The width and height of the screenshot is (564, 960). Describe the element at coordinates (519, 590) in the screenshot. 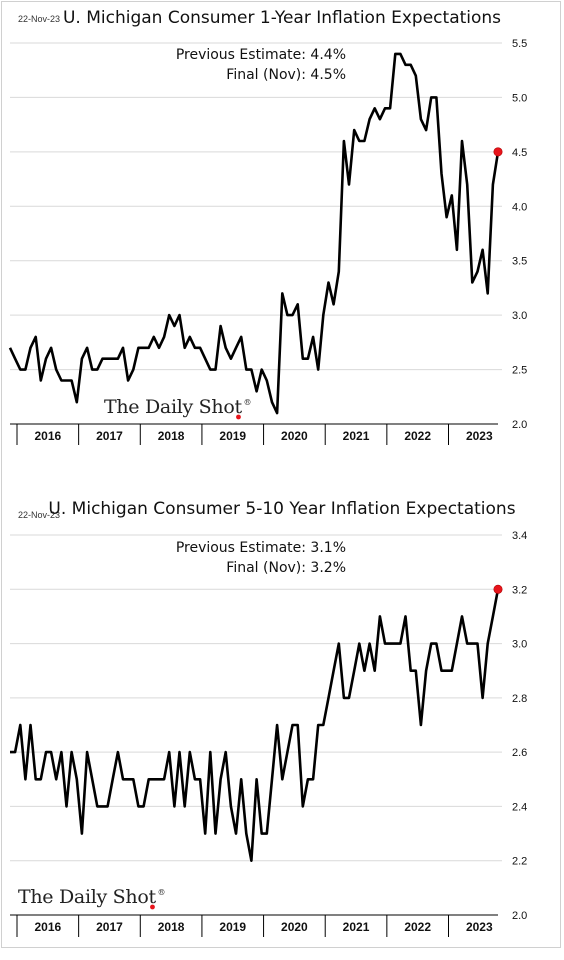

I see `y-tick-label: 3.2` at that location.